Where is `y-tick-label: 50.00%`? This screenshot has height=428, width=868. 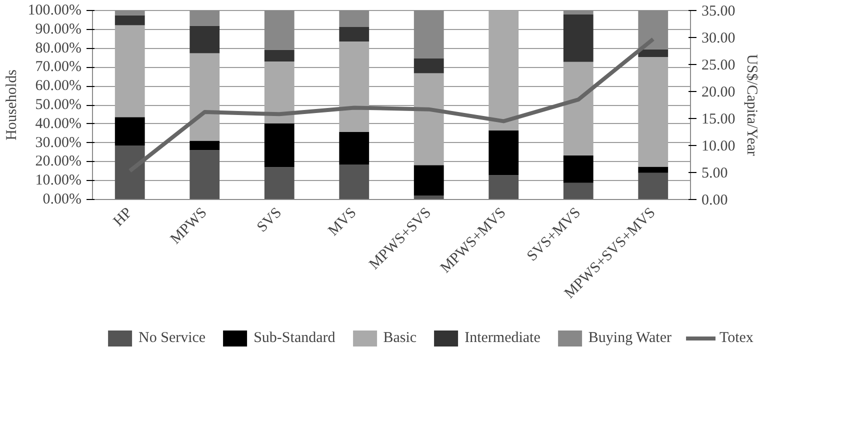 y-tick-label: 50.00% is located at coordinates (58, 105).